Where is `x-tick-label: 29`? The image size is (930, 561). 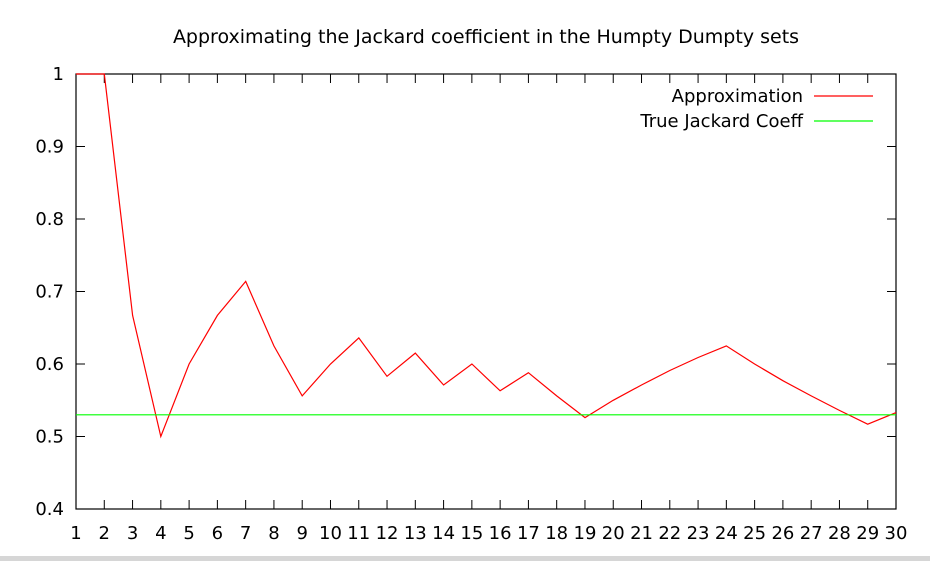 x-tick-label: 29 is located at coordinates (867, 533).